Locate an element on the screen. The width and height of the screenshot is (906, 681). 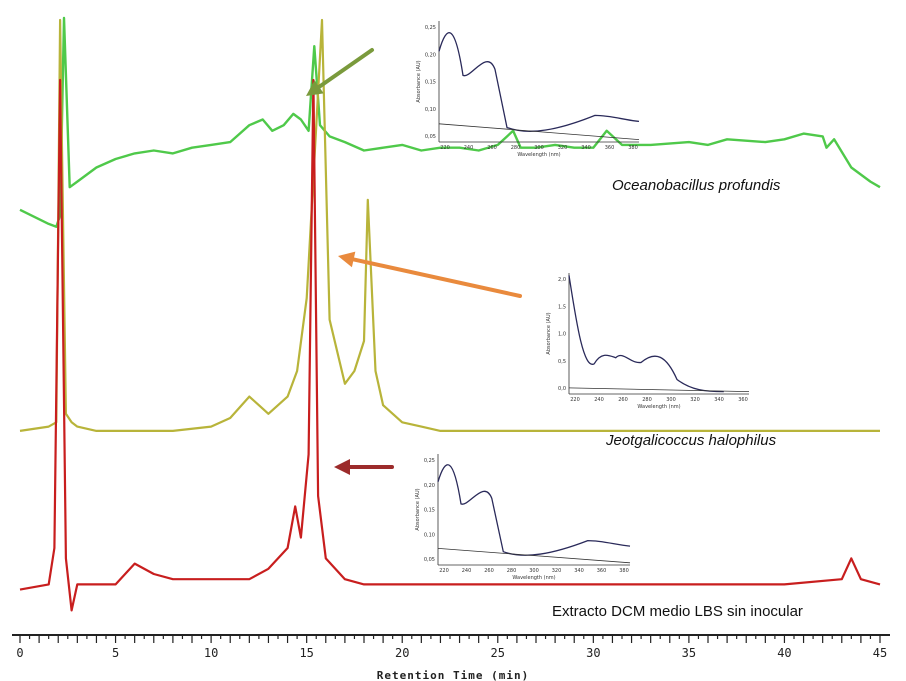
x-tick-label: 15 is located at coordinates (306, 653).